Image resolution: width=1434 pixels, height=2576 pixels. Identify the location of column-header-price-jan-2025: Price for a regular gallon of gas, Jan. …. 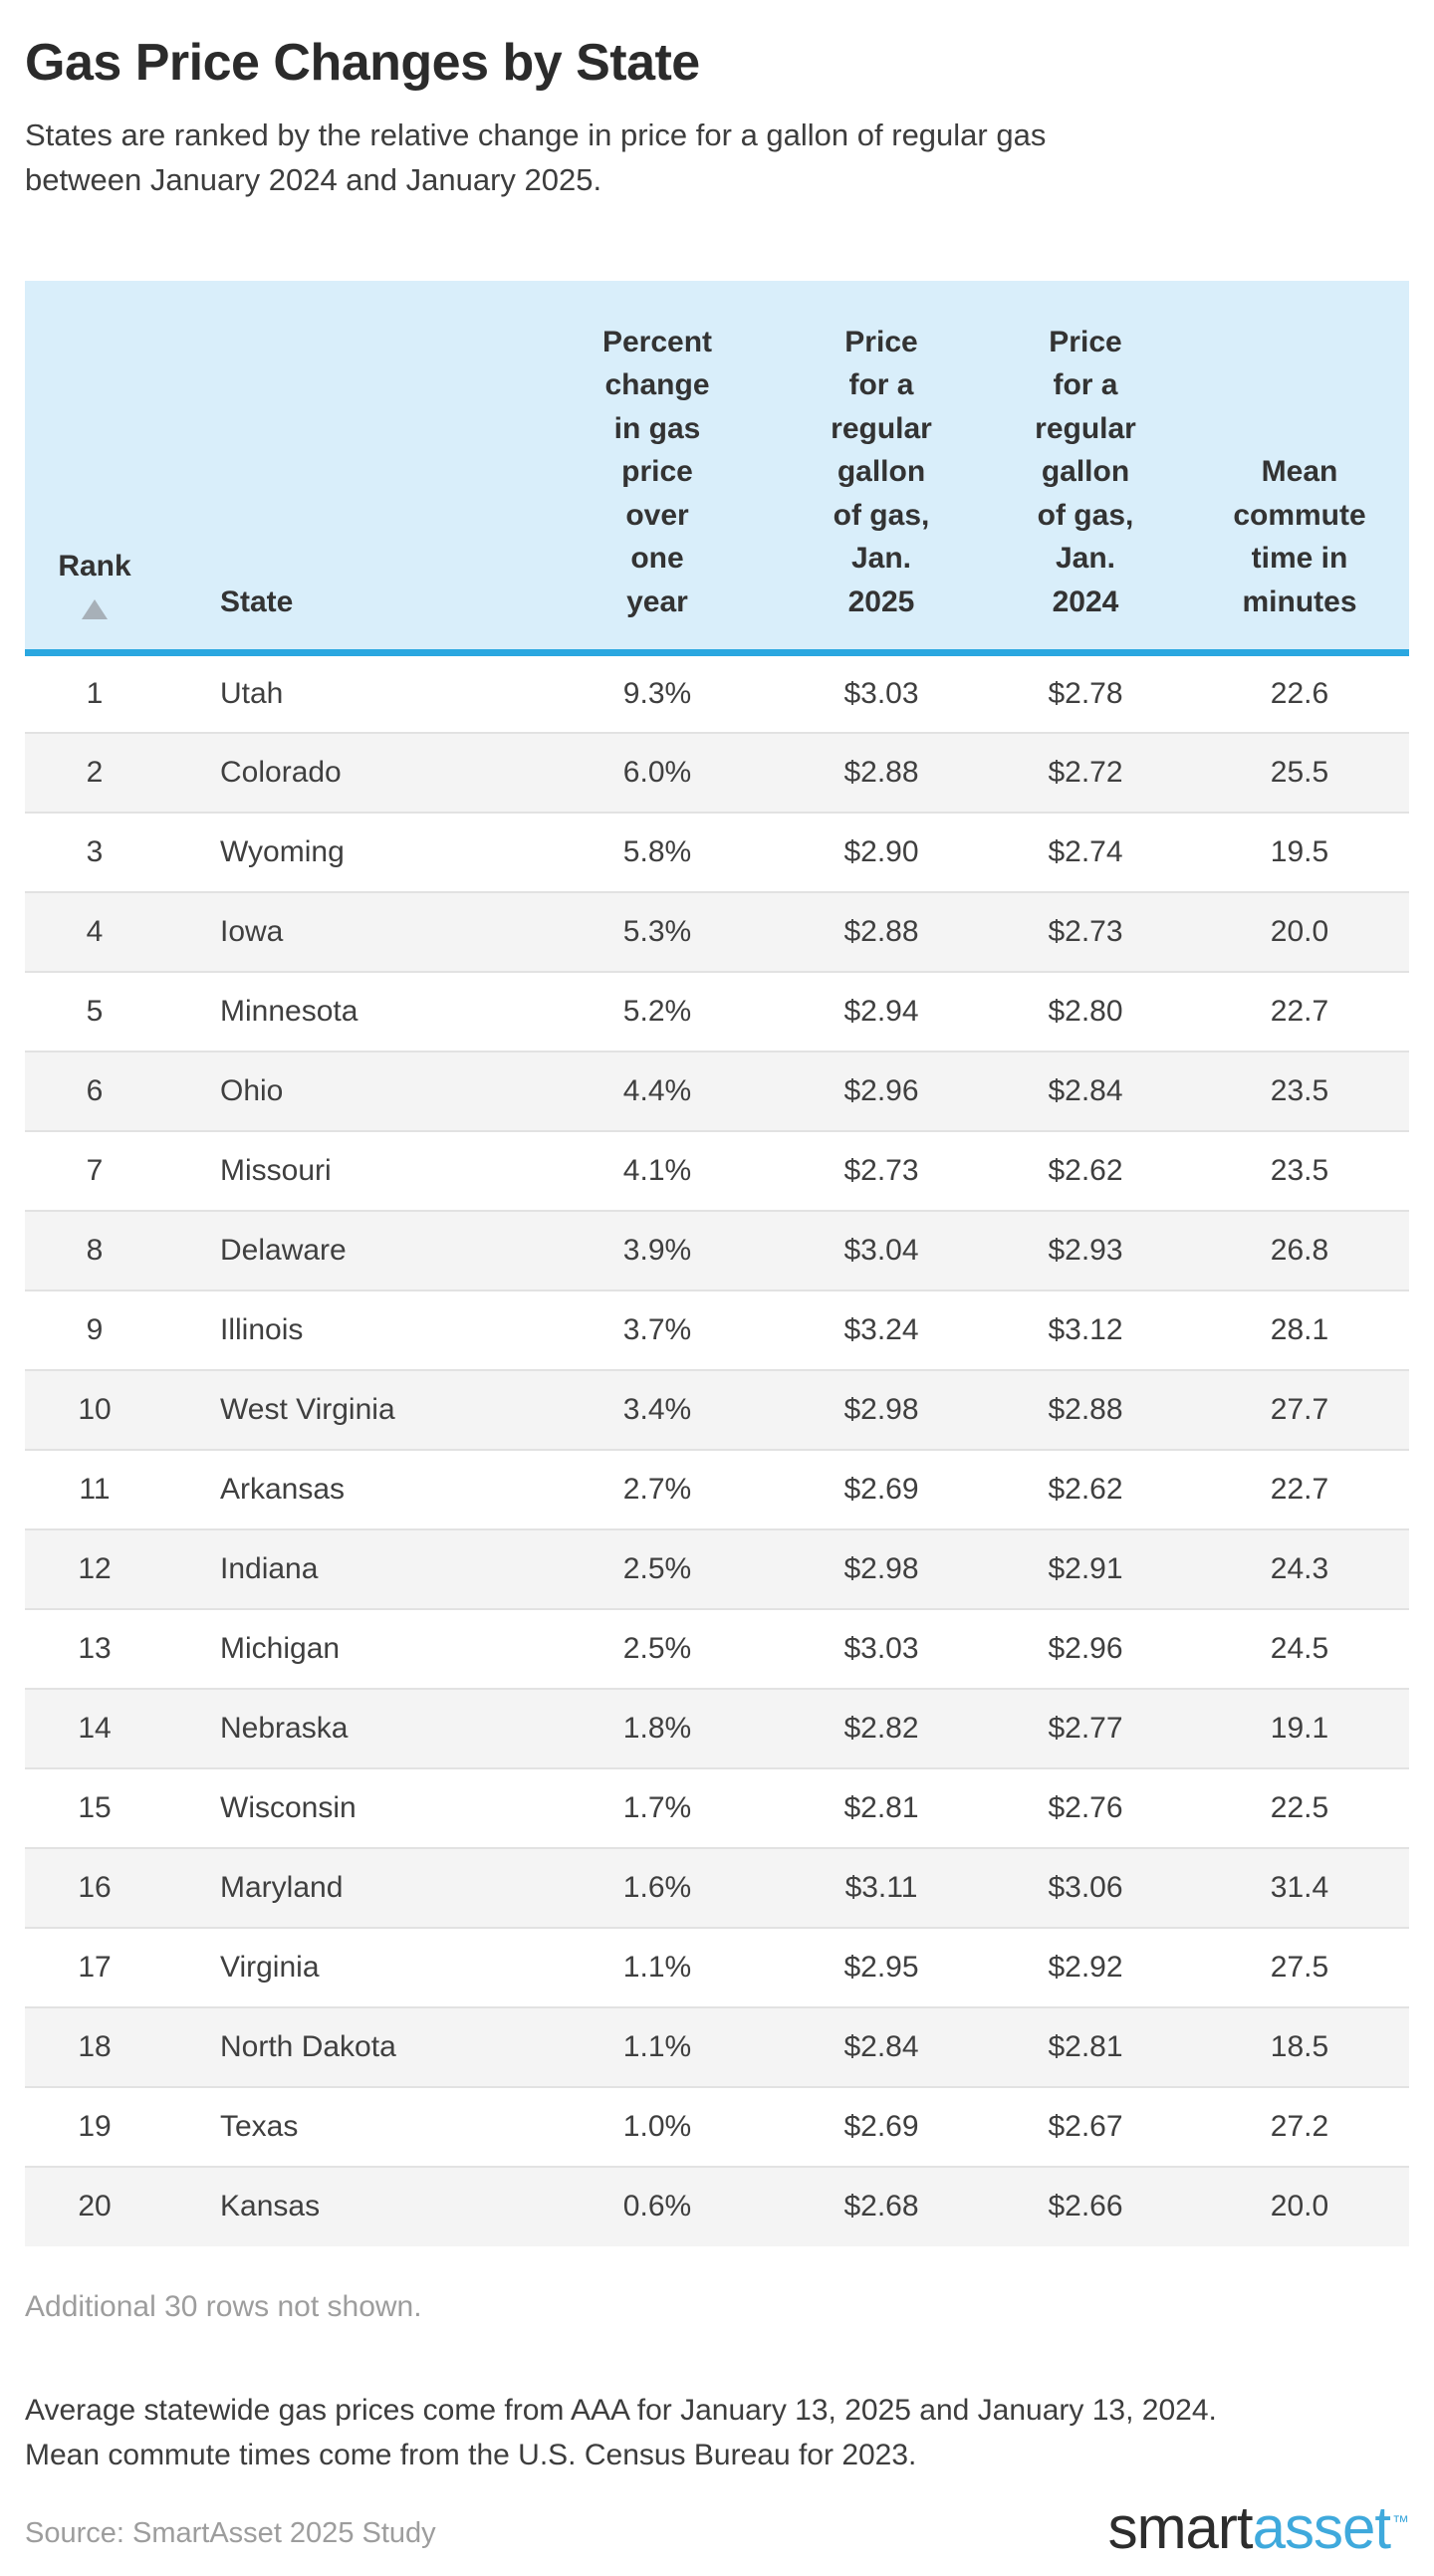
(881, 468).